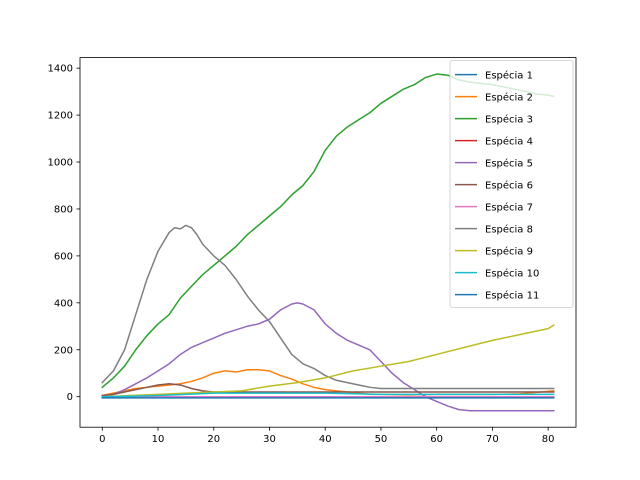 The height and width of the screenshot is (480, 640). What do you see at coordinates (70, 397) in the screenshot?
I see `y-tick-label: 0` at bounding box center [70, 397].